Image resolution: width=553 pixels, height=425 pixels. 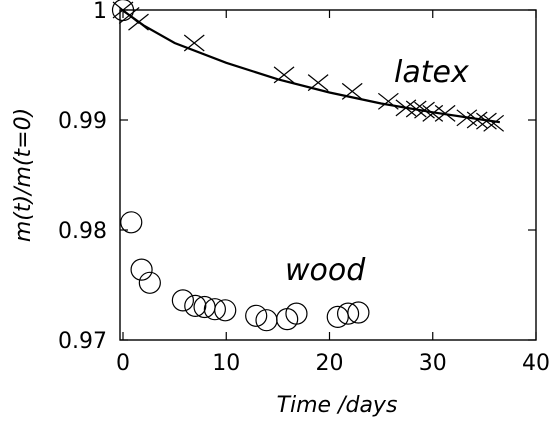 I want to click on x-tick-label: 40, so click(x=536, y=363).